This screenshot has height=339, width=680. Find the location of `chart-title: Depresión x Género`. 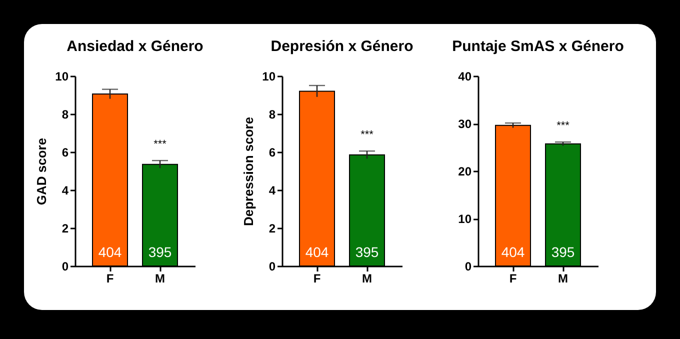

chart-title: Depresión x Género is located at coordinates (342, 46).